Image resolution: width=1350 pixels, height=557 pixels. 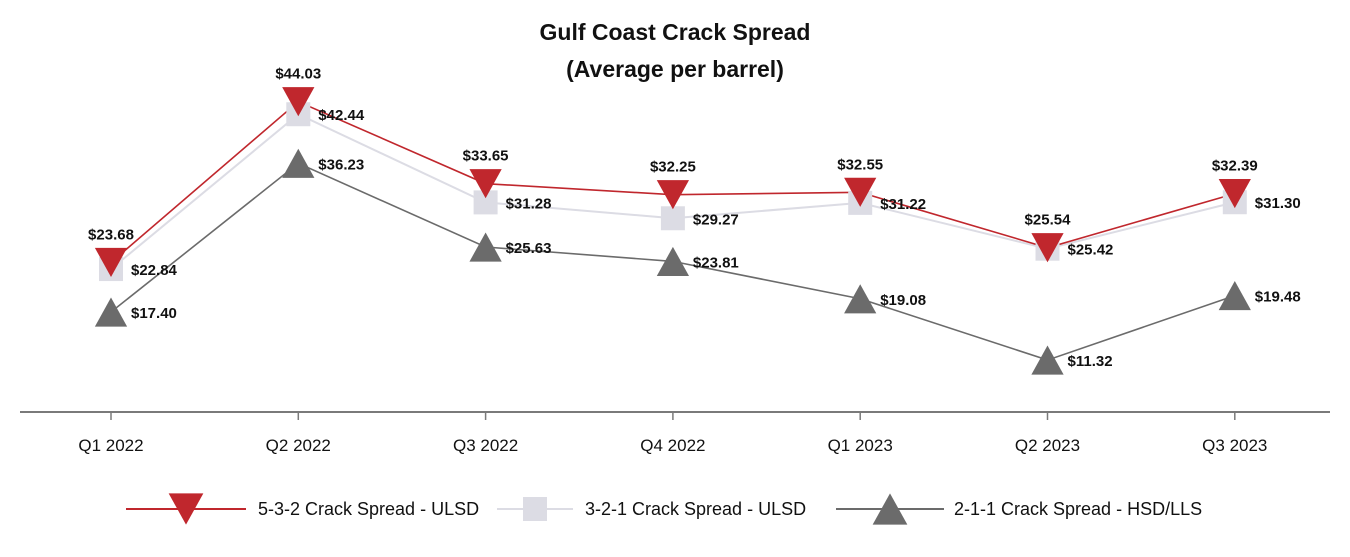 What do you see at coordinates (1078, 509) in the screenshot?
I see `legend-label: 2-1-1 Crack Spread - HSD/LLS` at bounding box center [1078, 509].